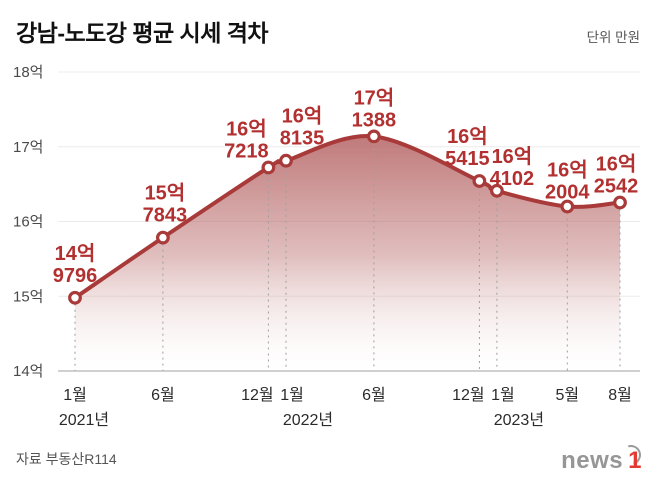 The width and height of the screenshot is (658, 490). I want to click on news1-logo-one-wrap: 1, so click(631, 458).